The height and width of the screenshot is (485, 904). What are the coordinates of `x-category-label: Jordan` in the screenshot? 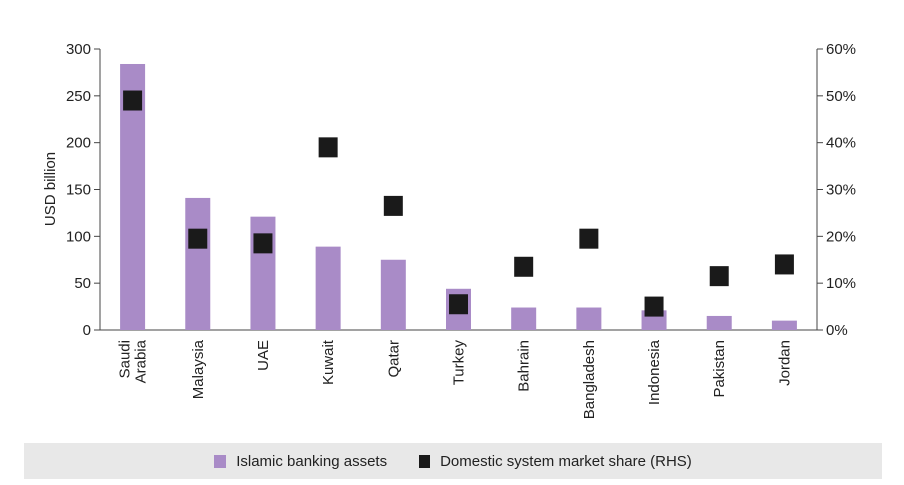 It's located at (784, 363).